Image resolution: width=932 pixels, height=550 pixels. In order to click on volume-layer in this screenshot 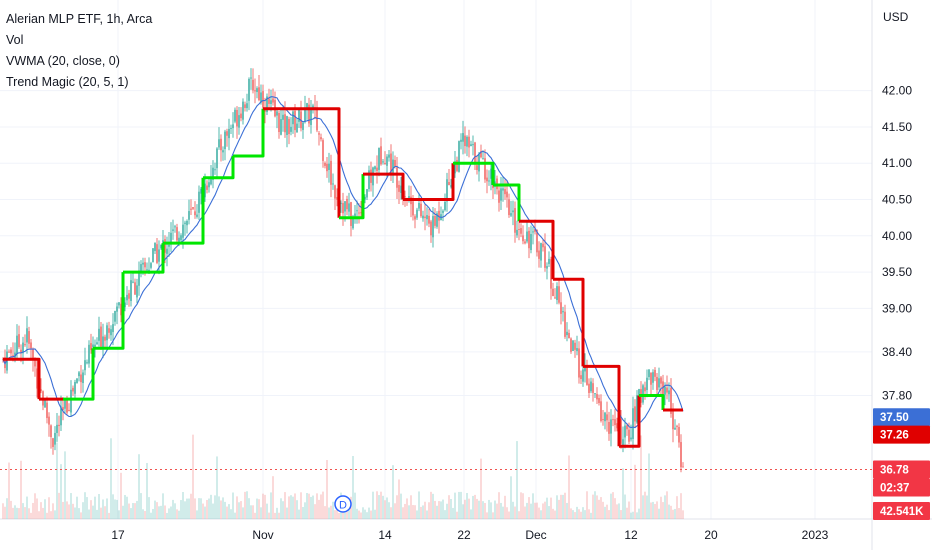, I will do `click(343, 476)`.